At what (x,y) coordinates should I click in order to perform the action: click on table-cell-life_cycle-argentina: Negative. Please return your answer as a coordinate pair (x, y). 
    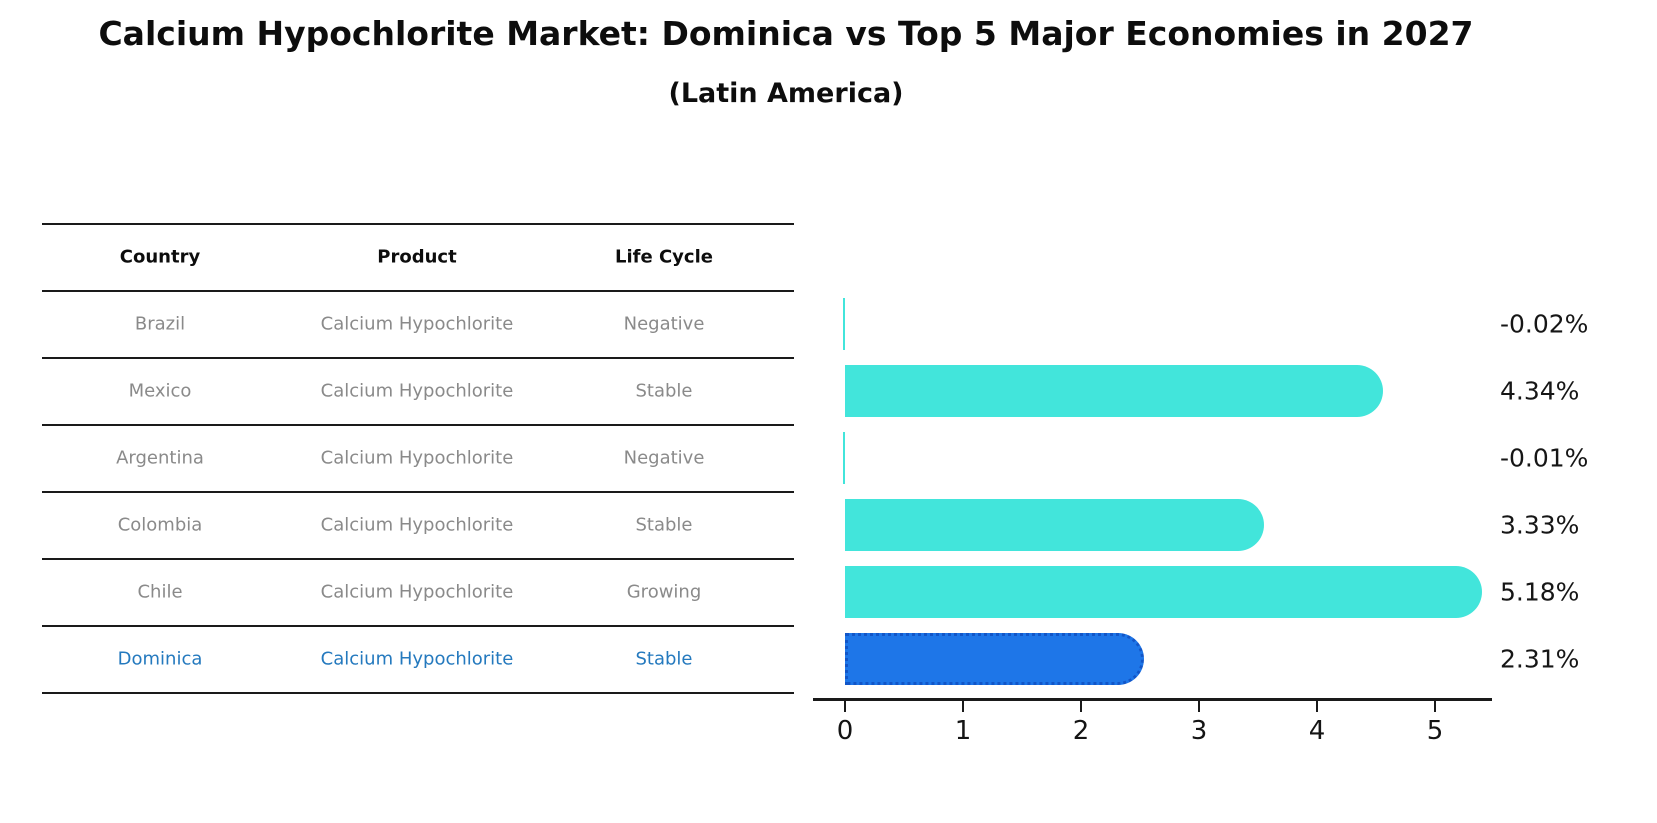
    Looking at the image, I should click on (664, 457).